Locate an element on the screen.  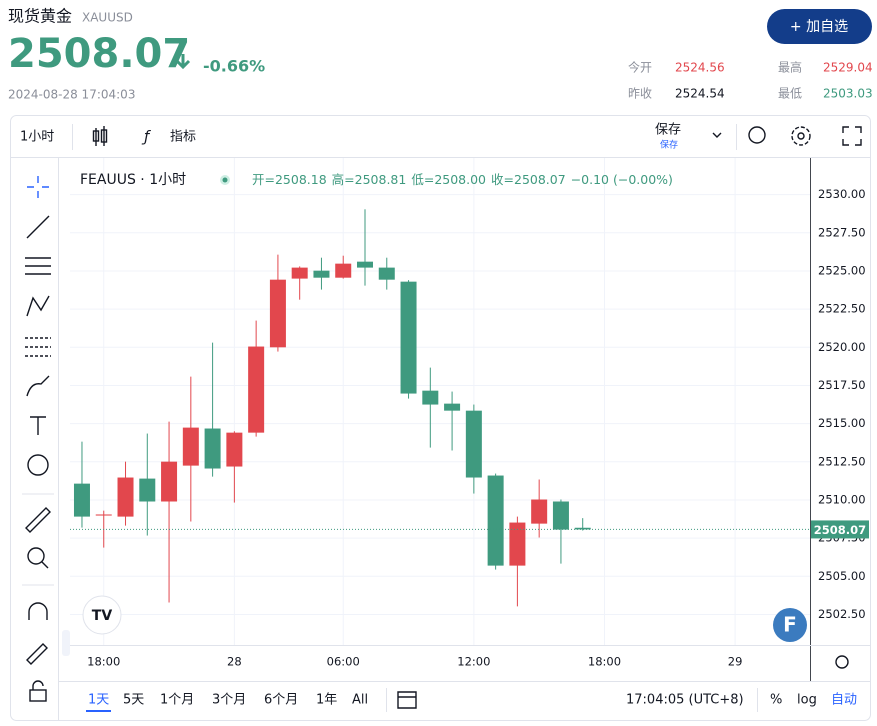
settings-icon is located at coordinates (801, 136).